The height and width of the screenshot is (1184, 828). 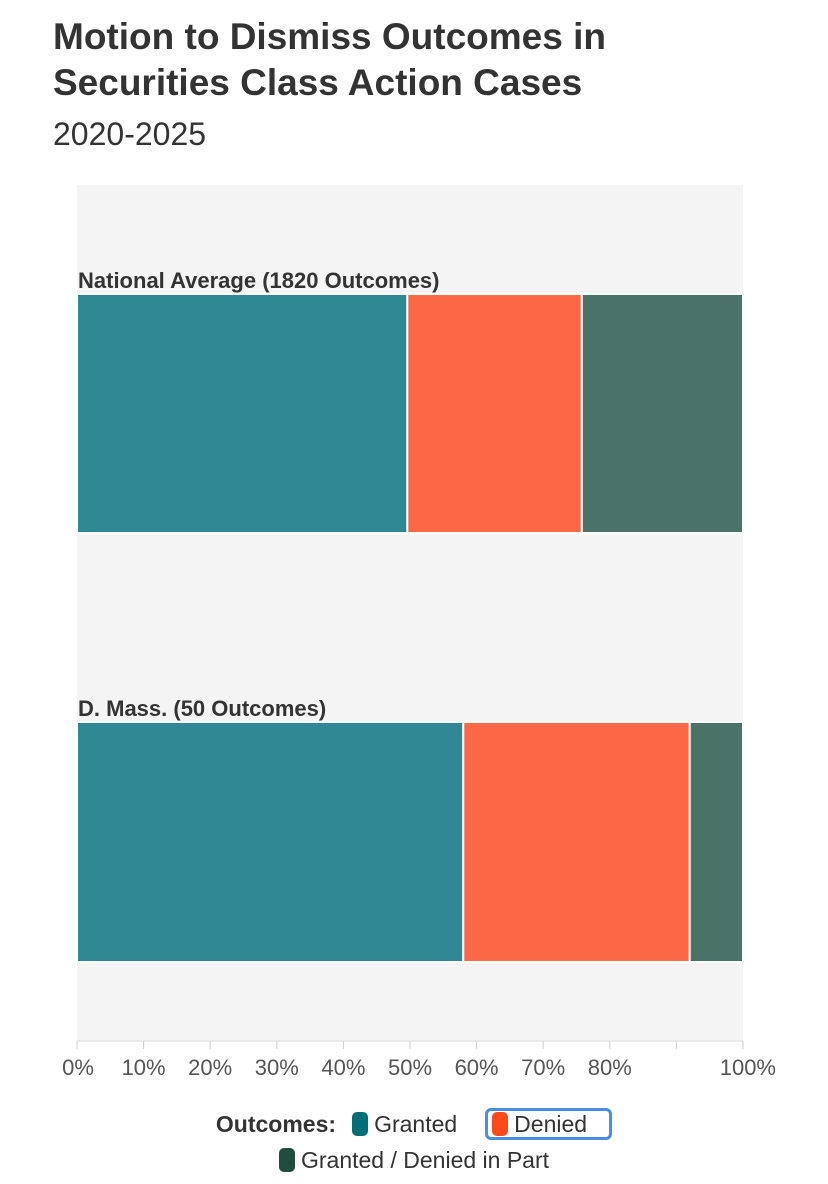 I want to click on legend-row-2: Granted / Denied in Part, so click(x=414, y=1160).